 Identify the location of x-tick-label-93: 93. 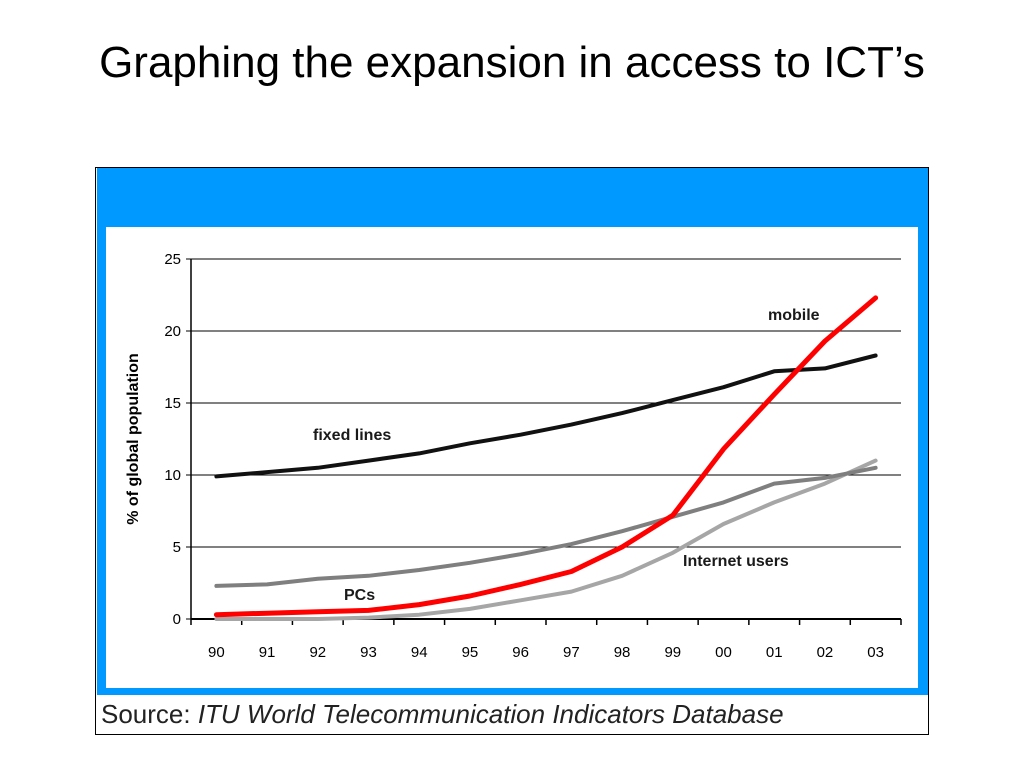
(368, 652).